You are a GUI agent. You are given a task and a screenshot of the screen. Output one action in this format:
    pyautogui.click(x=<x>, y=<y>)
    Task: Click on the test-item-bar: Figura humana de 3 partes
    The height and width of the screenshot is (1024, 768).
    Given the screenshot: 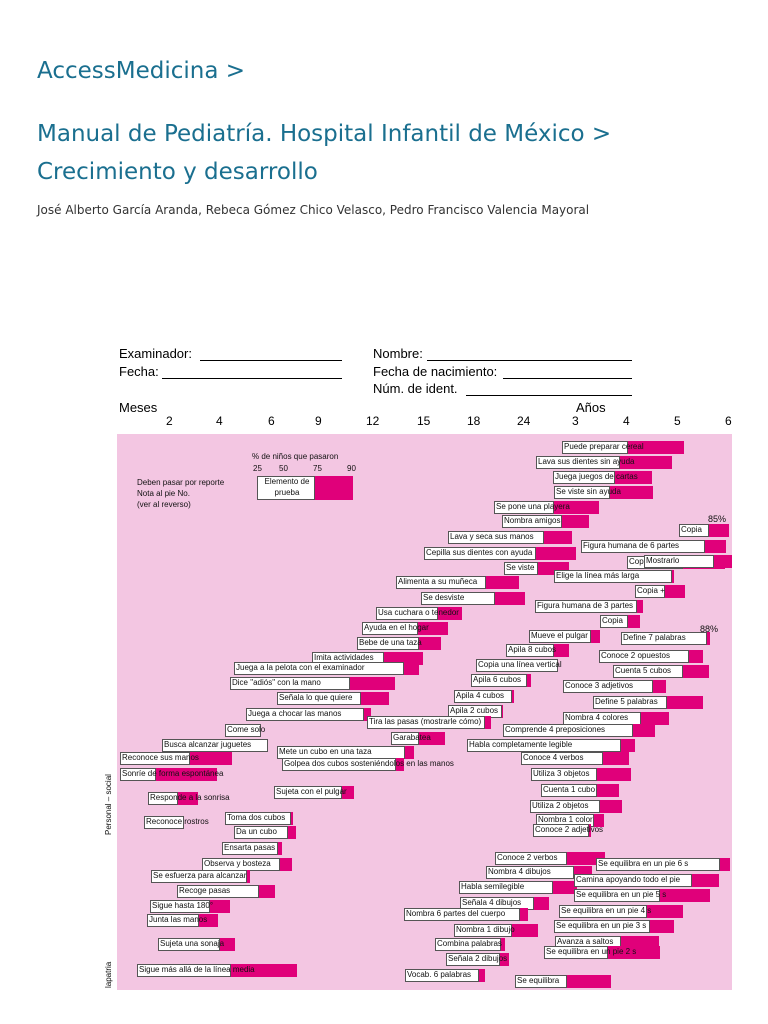 What is the action you would take?
    pyautogui.click(x=589, y=606)
    